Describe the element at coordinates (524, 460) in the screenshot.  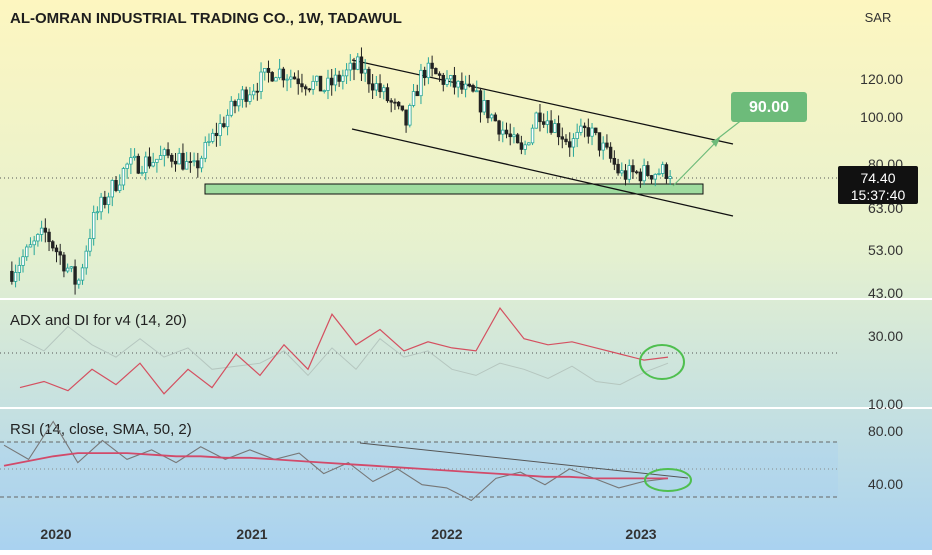
I see `rsi-trendline` at that location.